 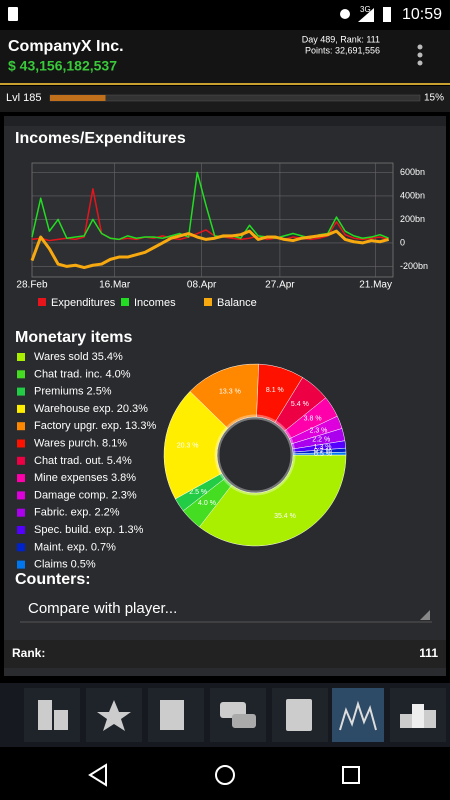 I want to click on legend-label: Warehouse exp. 20.3%, so click(x=91, y=409).